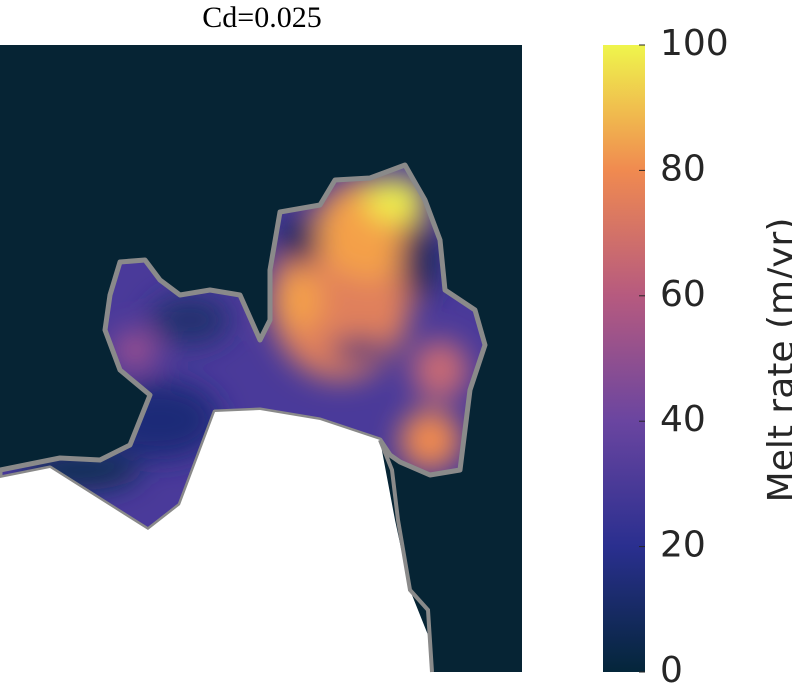 The width and height of the screenshot is (792, 689). I want to click on colorbar, so click(624, 358).